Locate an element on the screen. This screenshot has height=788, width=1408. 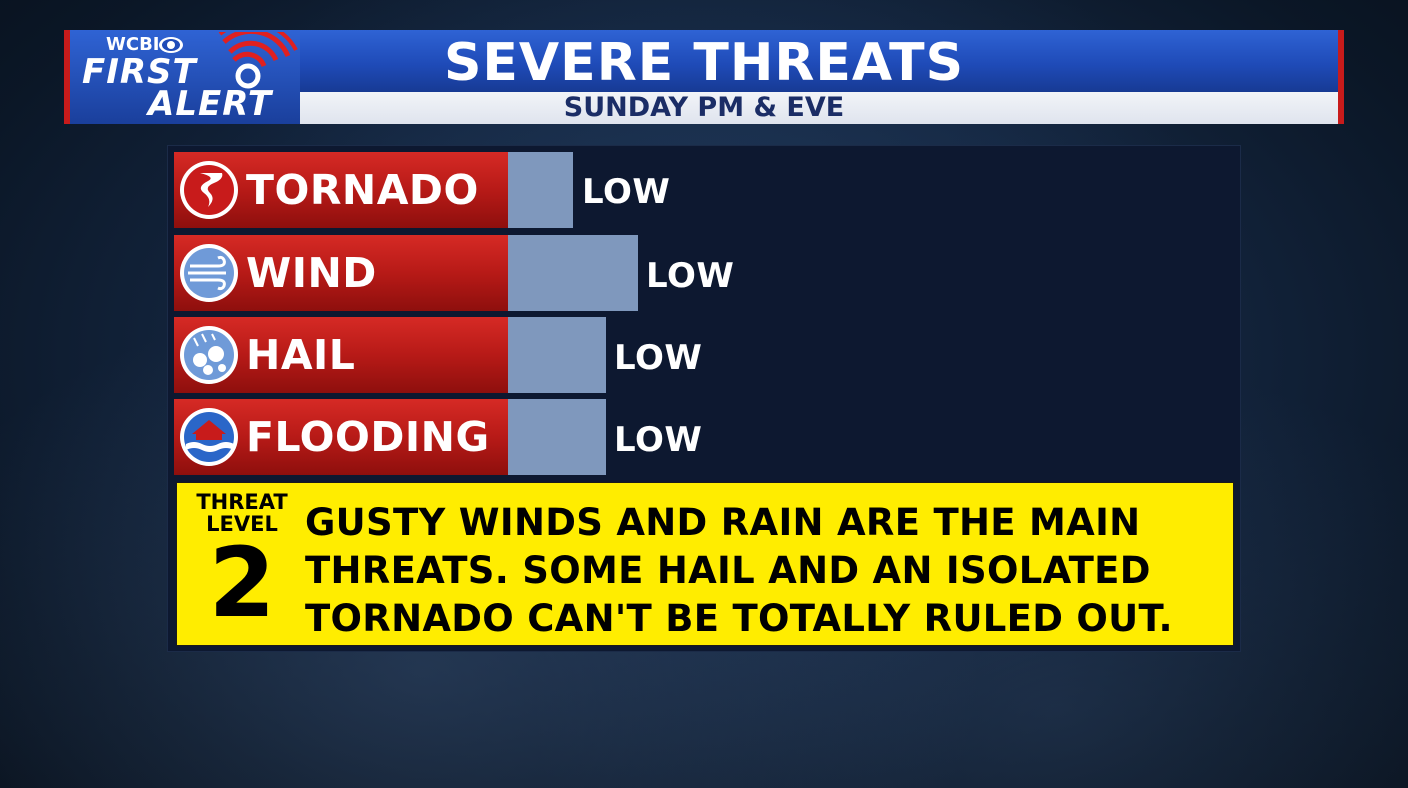
threat-row-tornado: TORNADO is located at coordinates (341, 190).